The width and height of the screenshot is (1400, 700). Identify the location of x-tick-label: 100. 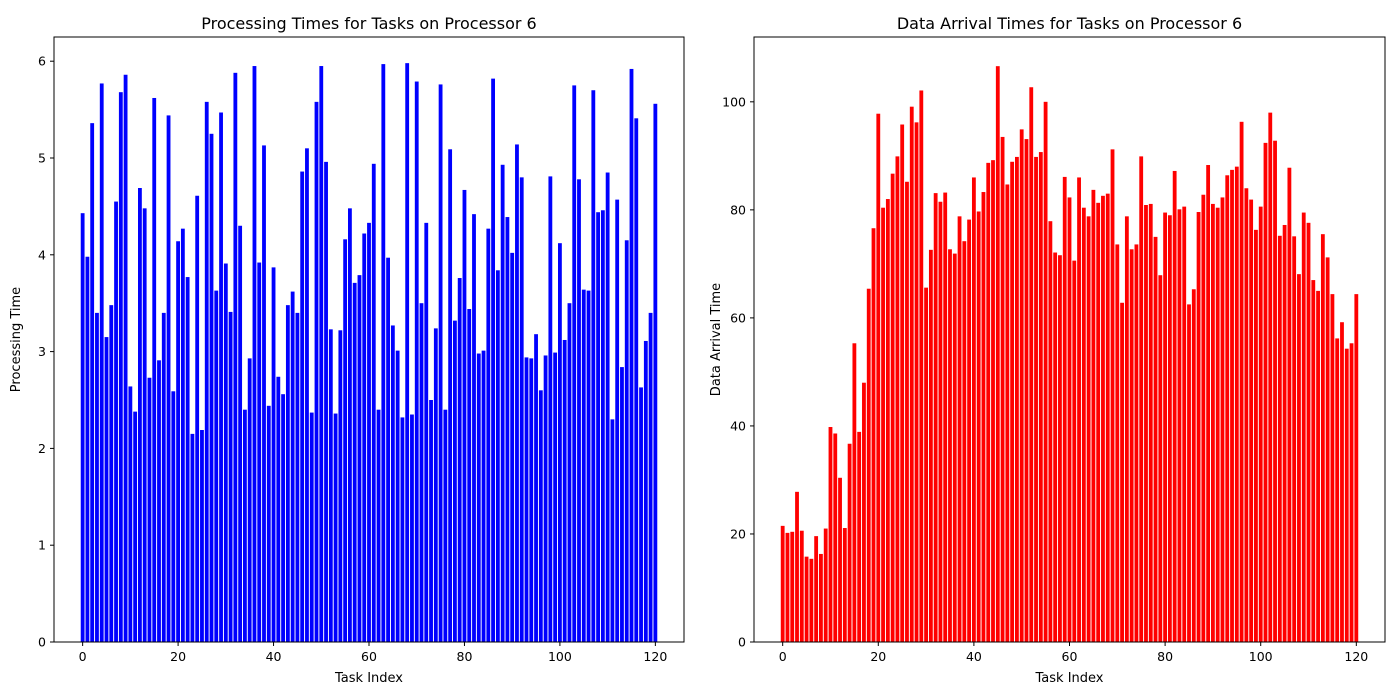
(560, 656).